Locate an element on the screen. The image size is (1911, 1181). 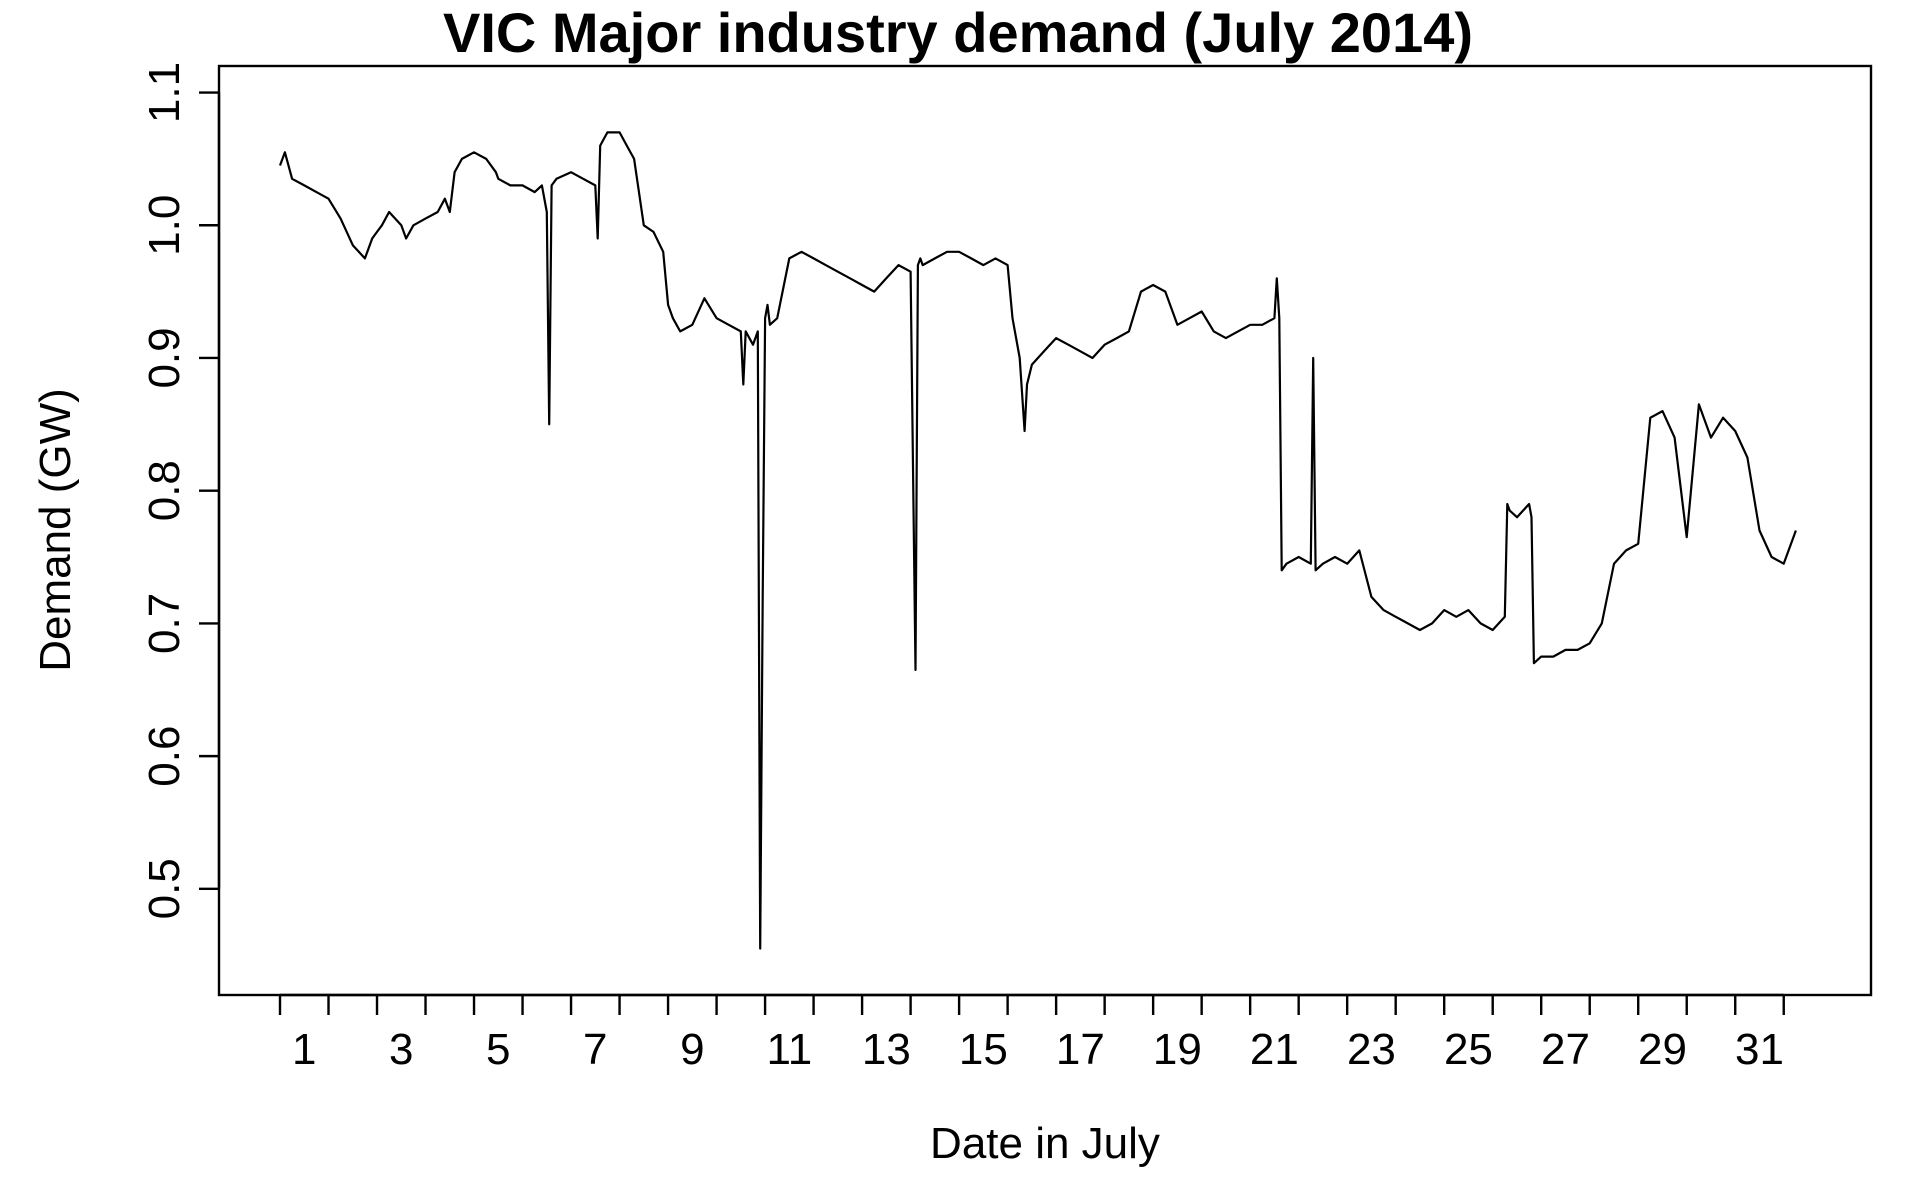
y-tick-label: 0.8 is located at coordinates (164, 490).